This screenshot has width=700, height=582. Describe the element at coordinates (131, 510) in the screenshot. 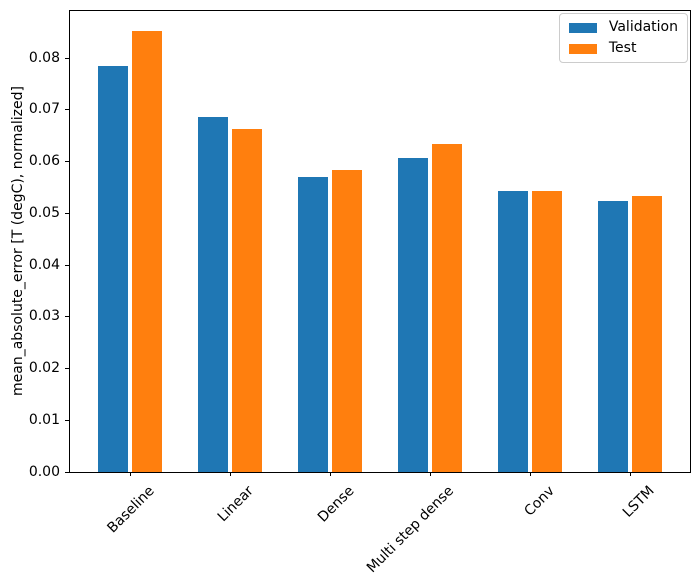

I see `x-tick-label-baseline: Baseline` at that location.